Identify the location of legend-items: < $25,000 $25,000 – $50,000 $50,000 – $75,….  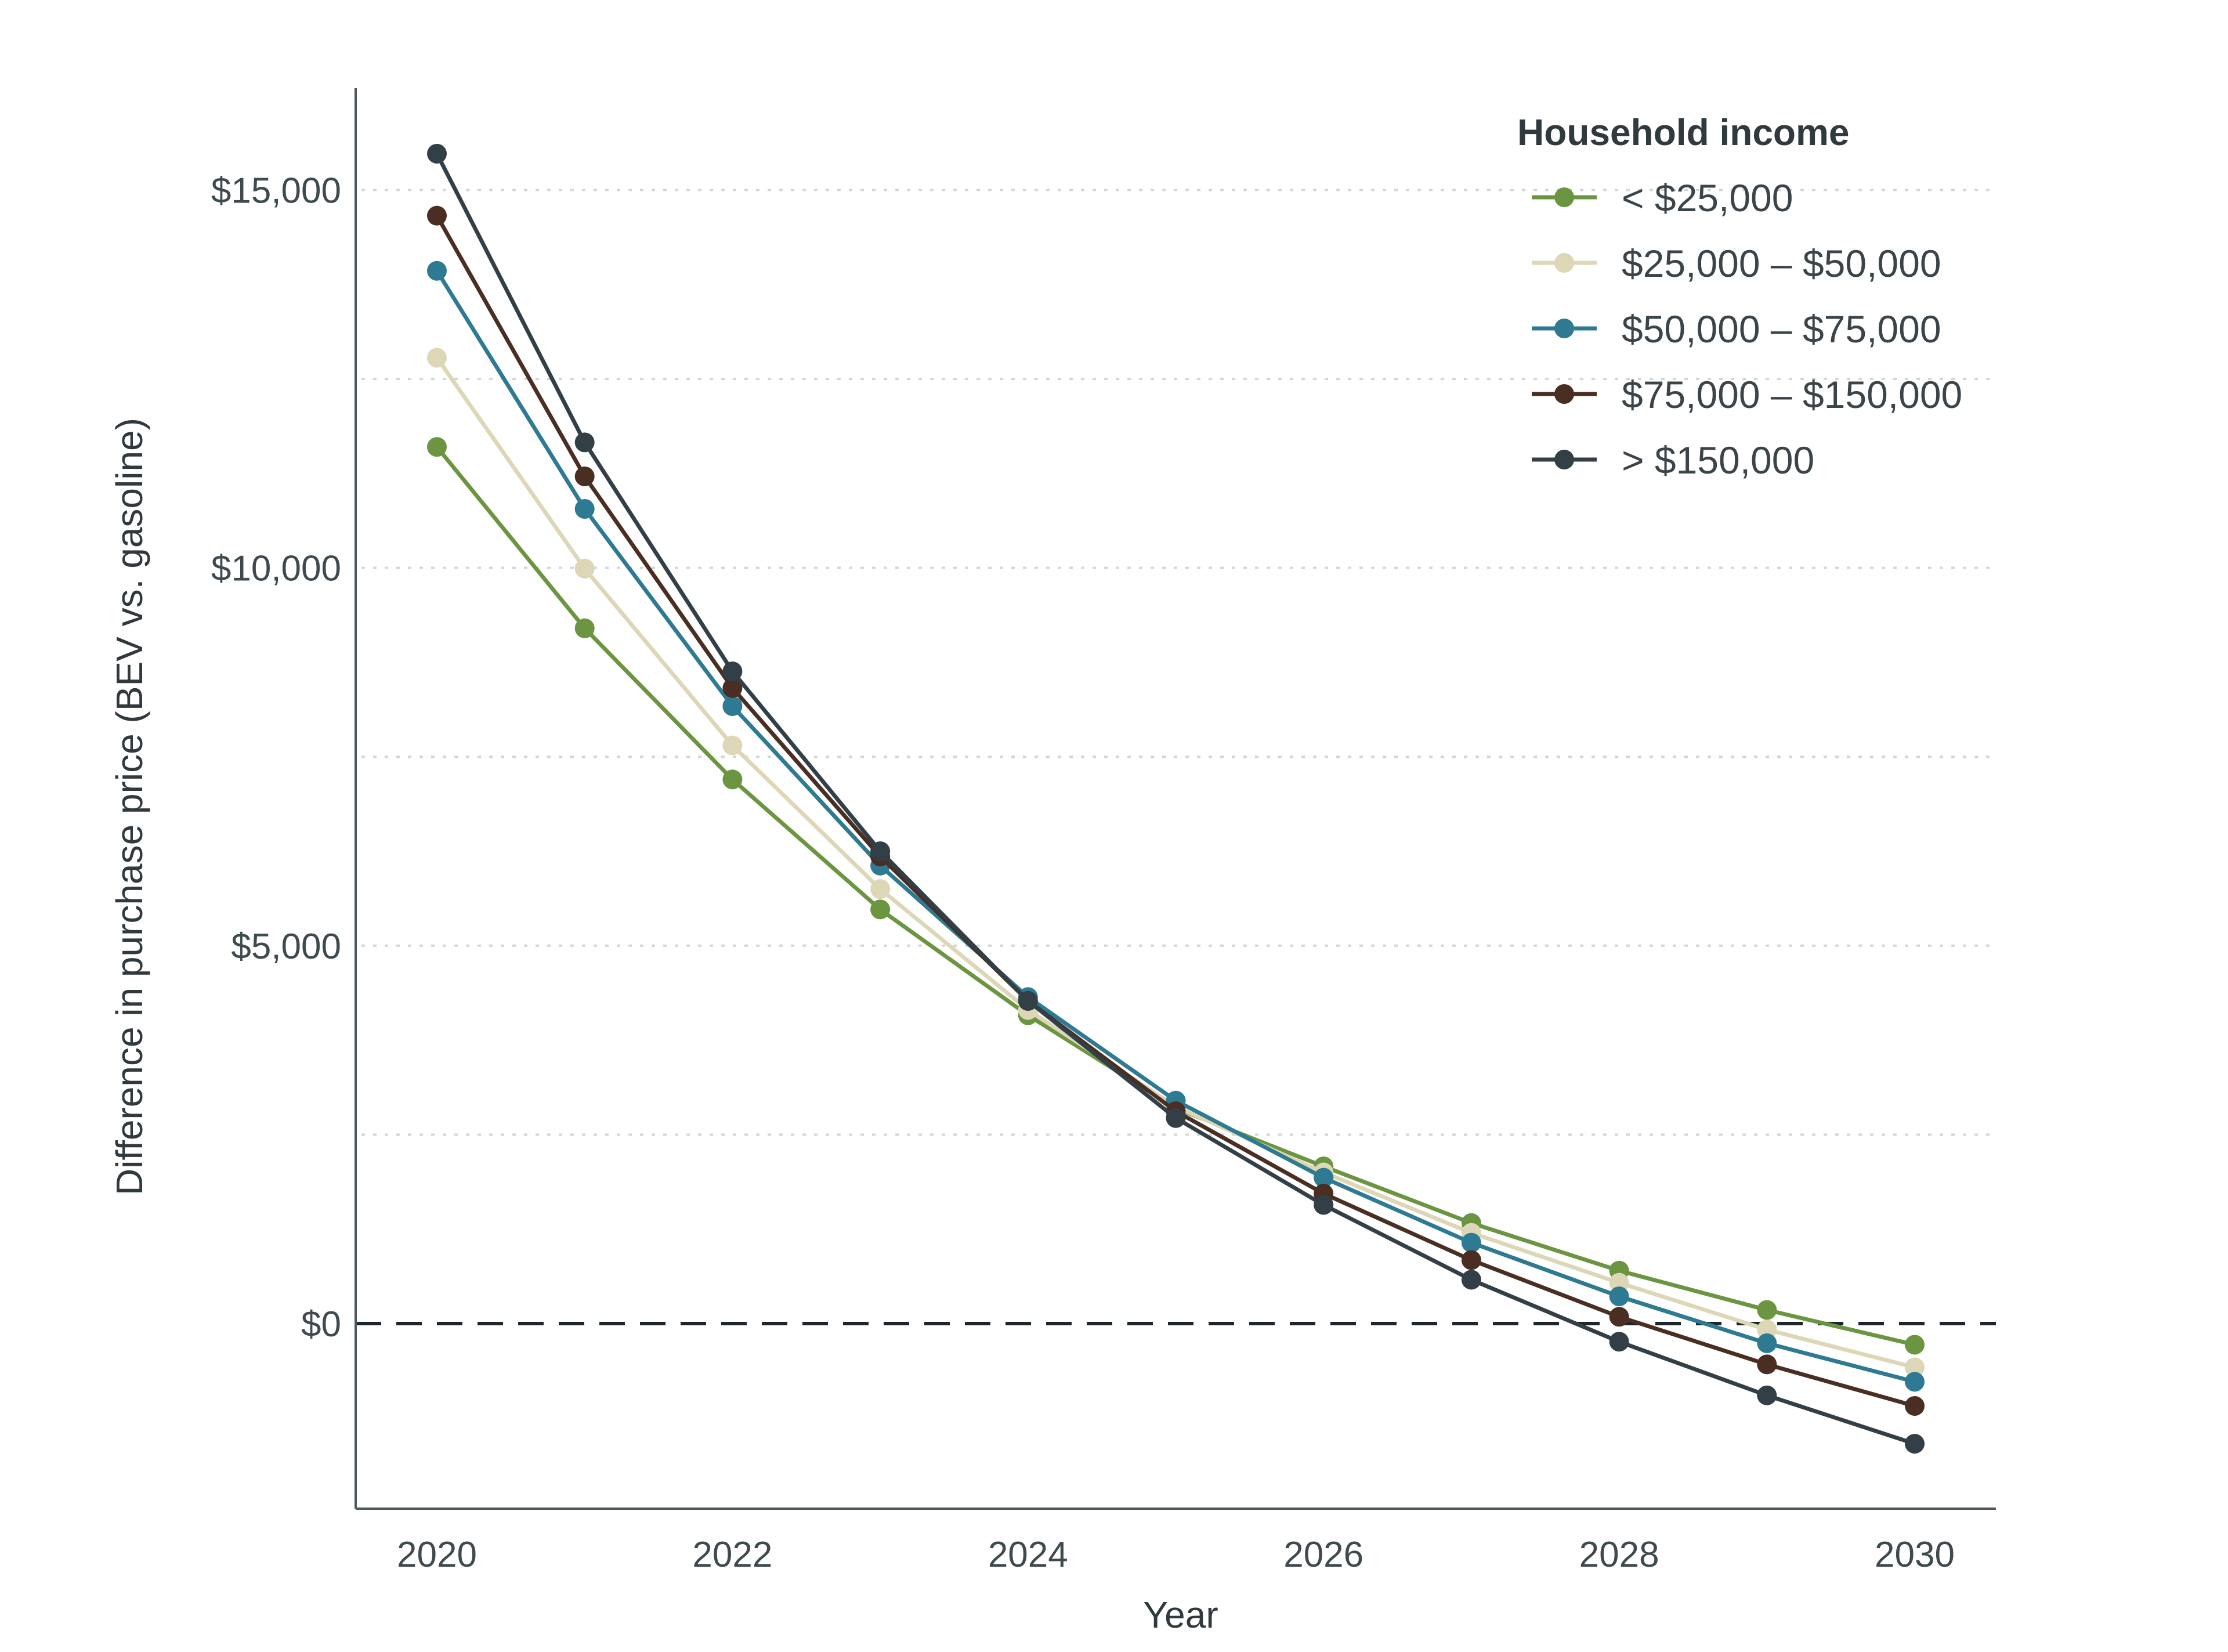
(1747, 329).